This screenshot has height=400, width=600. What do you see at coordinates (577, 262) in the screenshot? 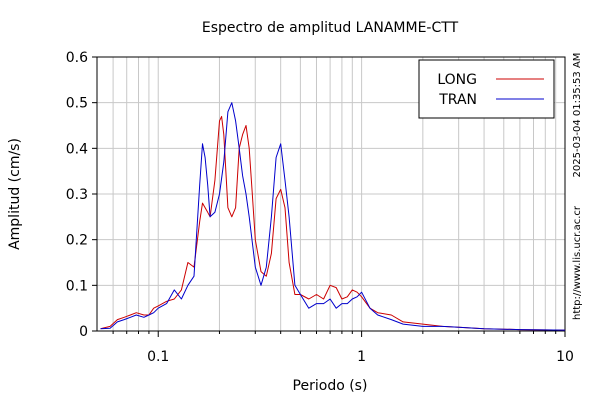
I see `source-url-annotation: http://www.lis.ucr.ac.cr` at bounding box center [577, 262].